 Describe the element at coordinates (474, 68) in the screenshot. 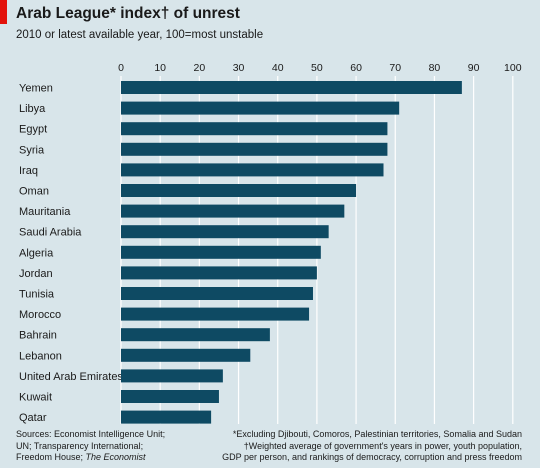

I see `x-tick-label: 90` at that location.